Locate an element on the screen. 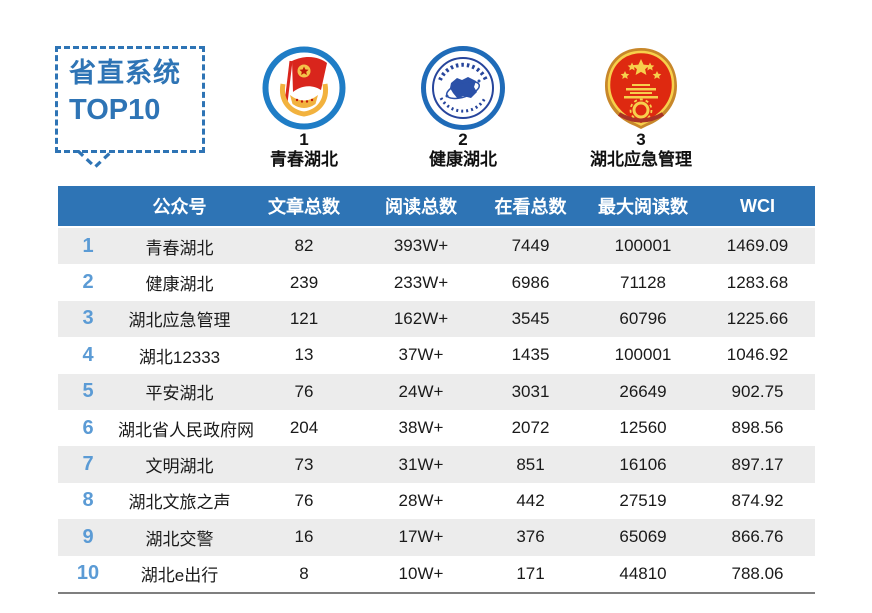 Image resolution: width=872 pixels, height=613 pixels. account-name: 湖北12333 is located at coordinates (179, 357).